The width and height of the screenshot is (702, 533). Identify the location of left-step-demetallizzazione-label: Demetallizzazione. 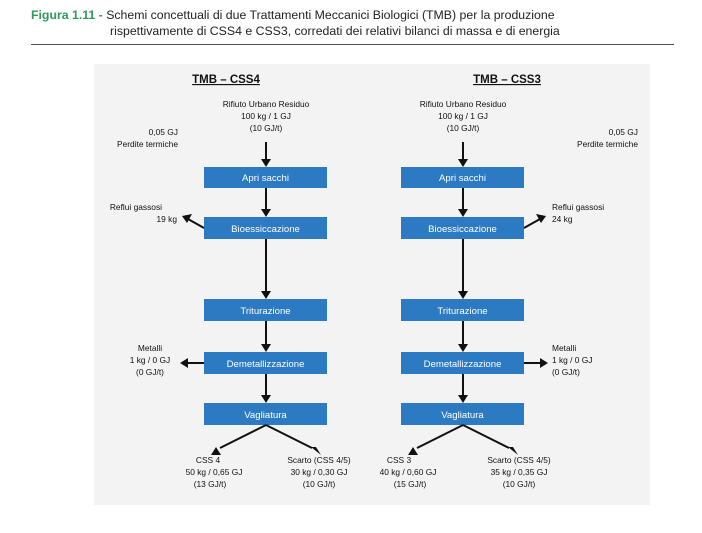
(266, 364).